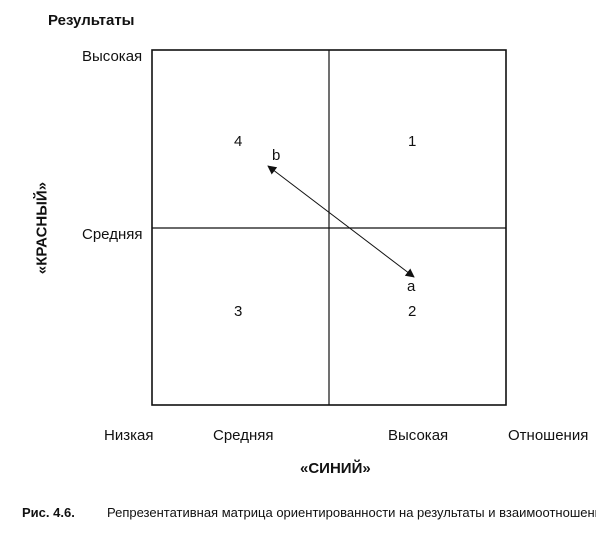  Describe the element at coordinates (412, 141) in the screenshot. I see `quadrant-label-1: 1` at that location.